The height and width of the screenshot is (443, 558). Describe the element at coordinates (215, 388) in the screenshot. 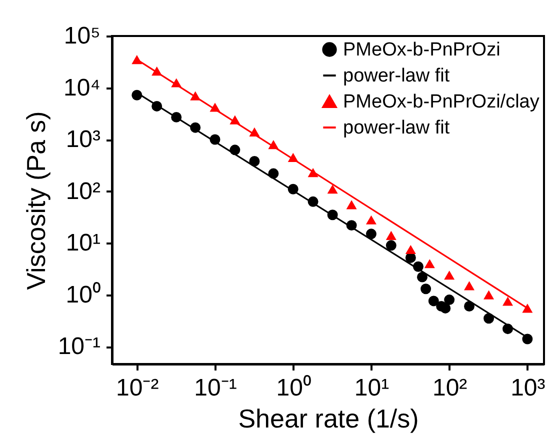

I see `x-tick-label: 10⁻¹` at that location.